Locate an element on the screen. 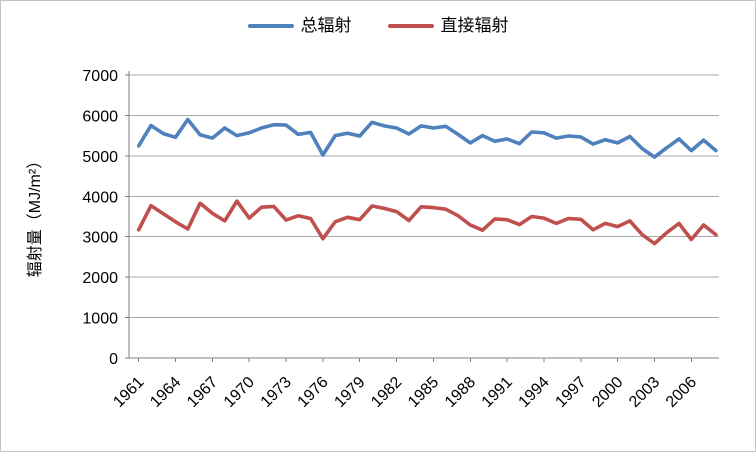 This screenshot has height=452, width=756. y-tick-label: 4000 is located at coordinates (100, 197).